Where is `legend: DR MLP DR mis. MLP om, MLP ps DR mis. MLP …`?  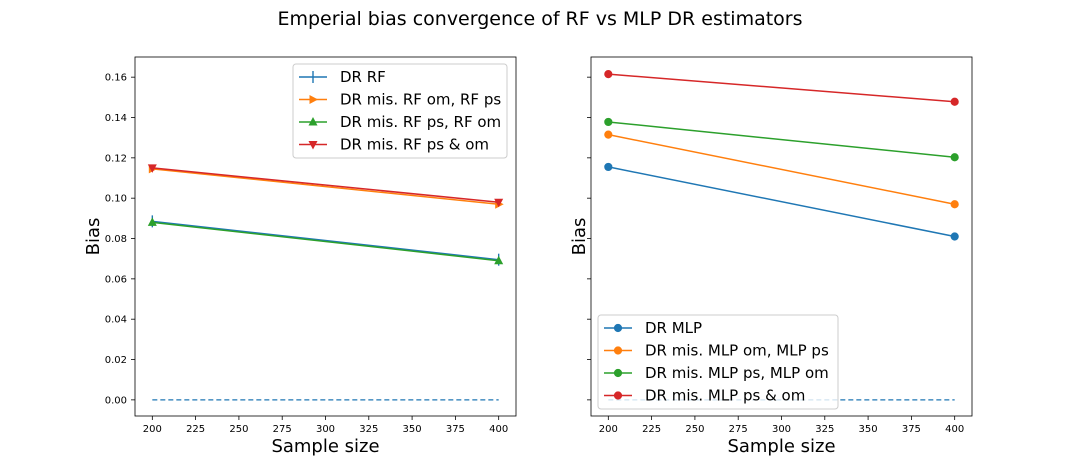
legend: DR MLP DR mis. MLP om, MLP ps DR mis. MLP … is located at coordinates (718, 362).